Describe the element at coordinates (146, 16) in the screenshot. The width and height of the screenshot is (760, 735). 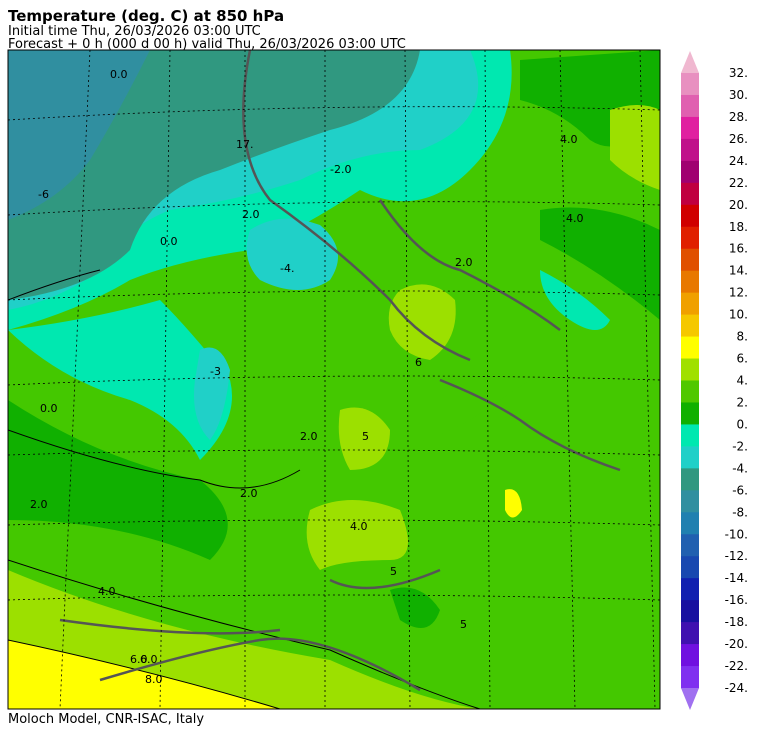
I see `title: Temperature (deg. C) at 850 hPa` at that location.